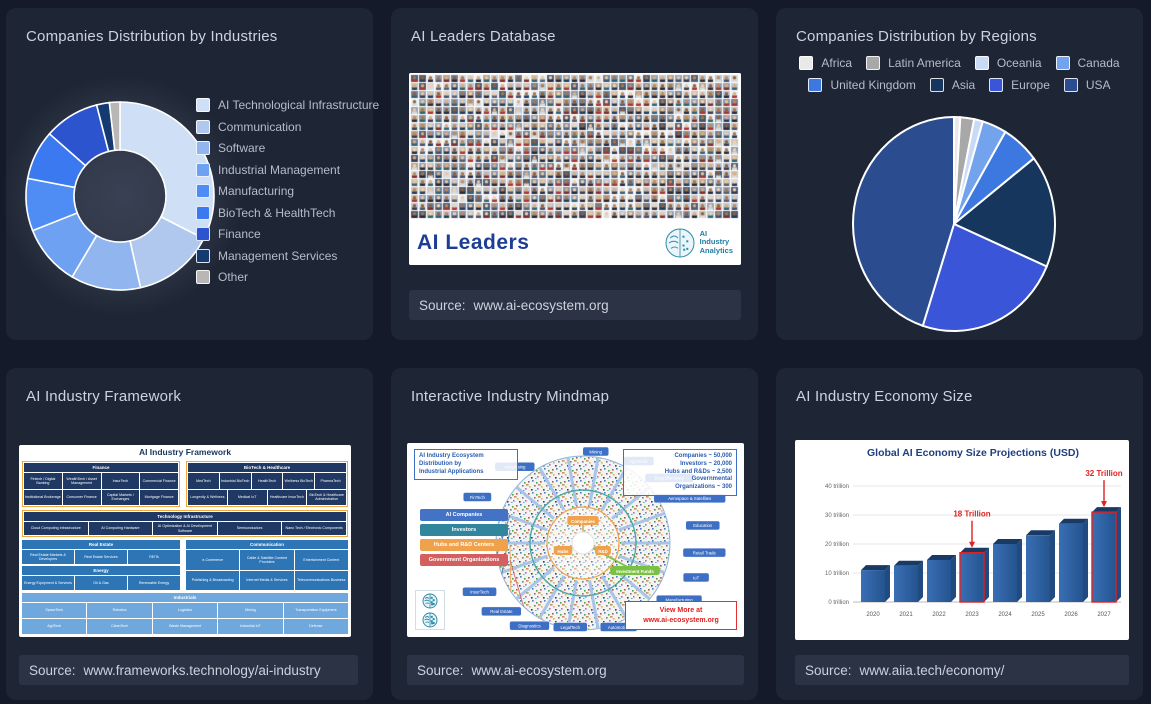 The image size is (1151, 704). I want to click on legend-item-ai-technological-infrastructure: AI Technological Infrastructure, so click(287, 105).